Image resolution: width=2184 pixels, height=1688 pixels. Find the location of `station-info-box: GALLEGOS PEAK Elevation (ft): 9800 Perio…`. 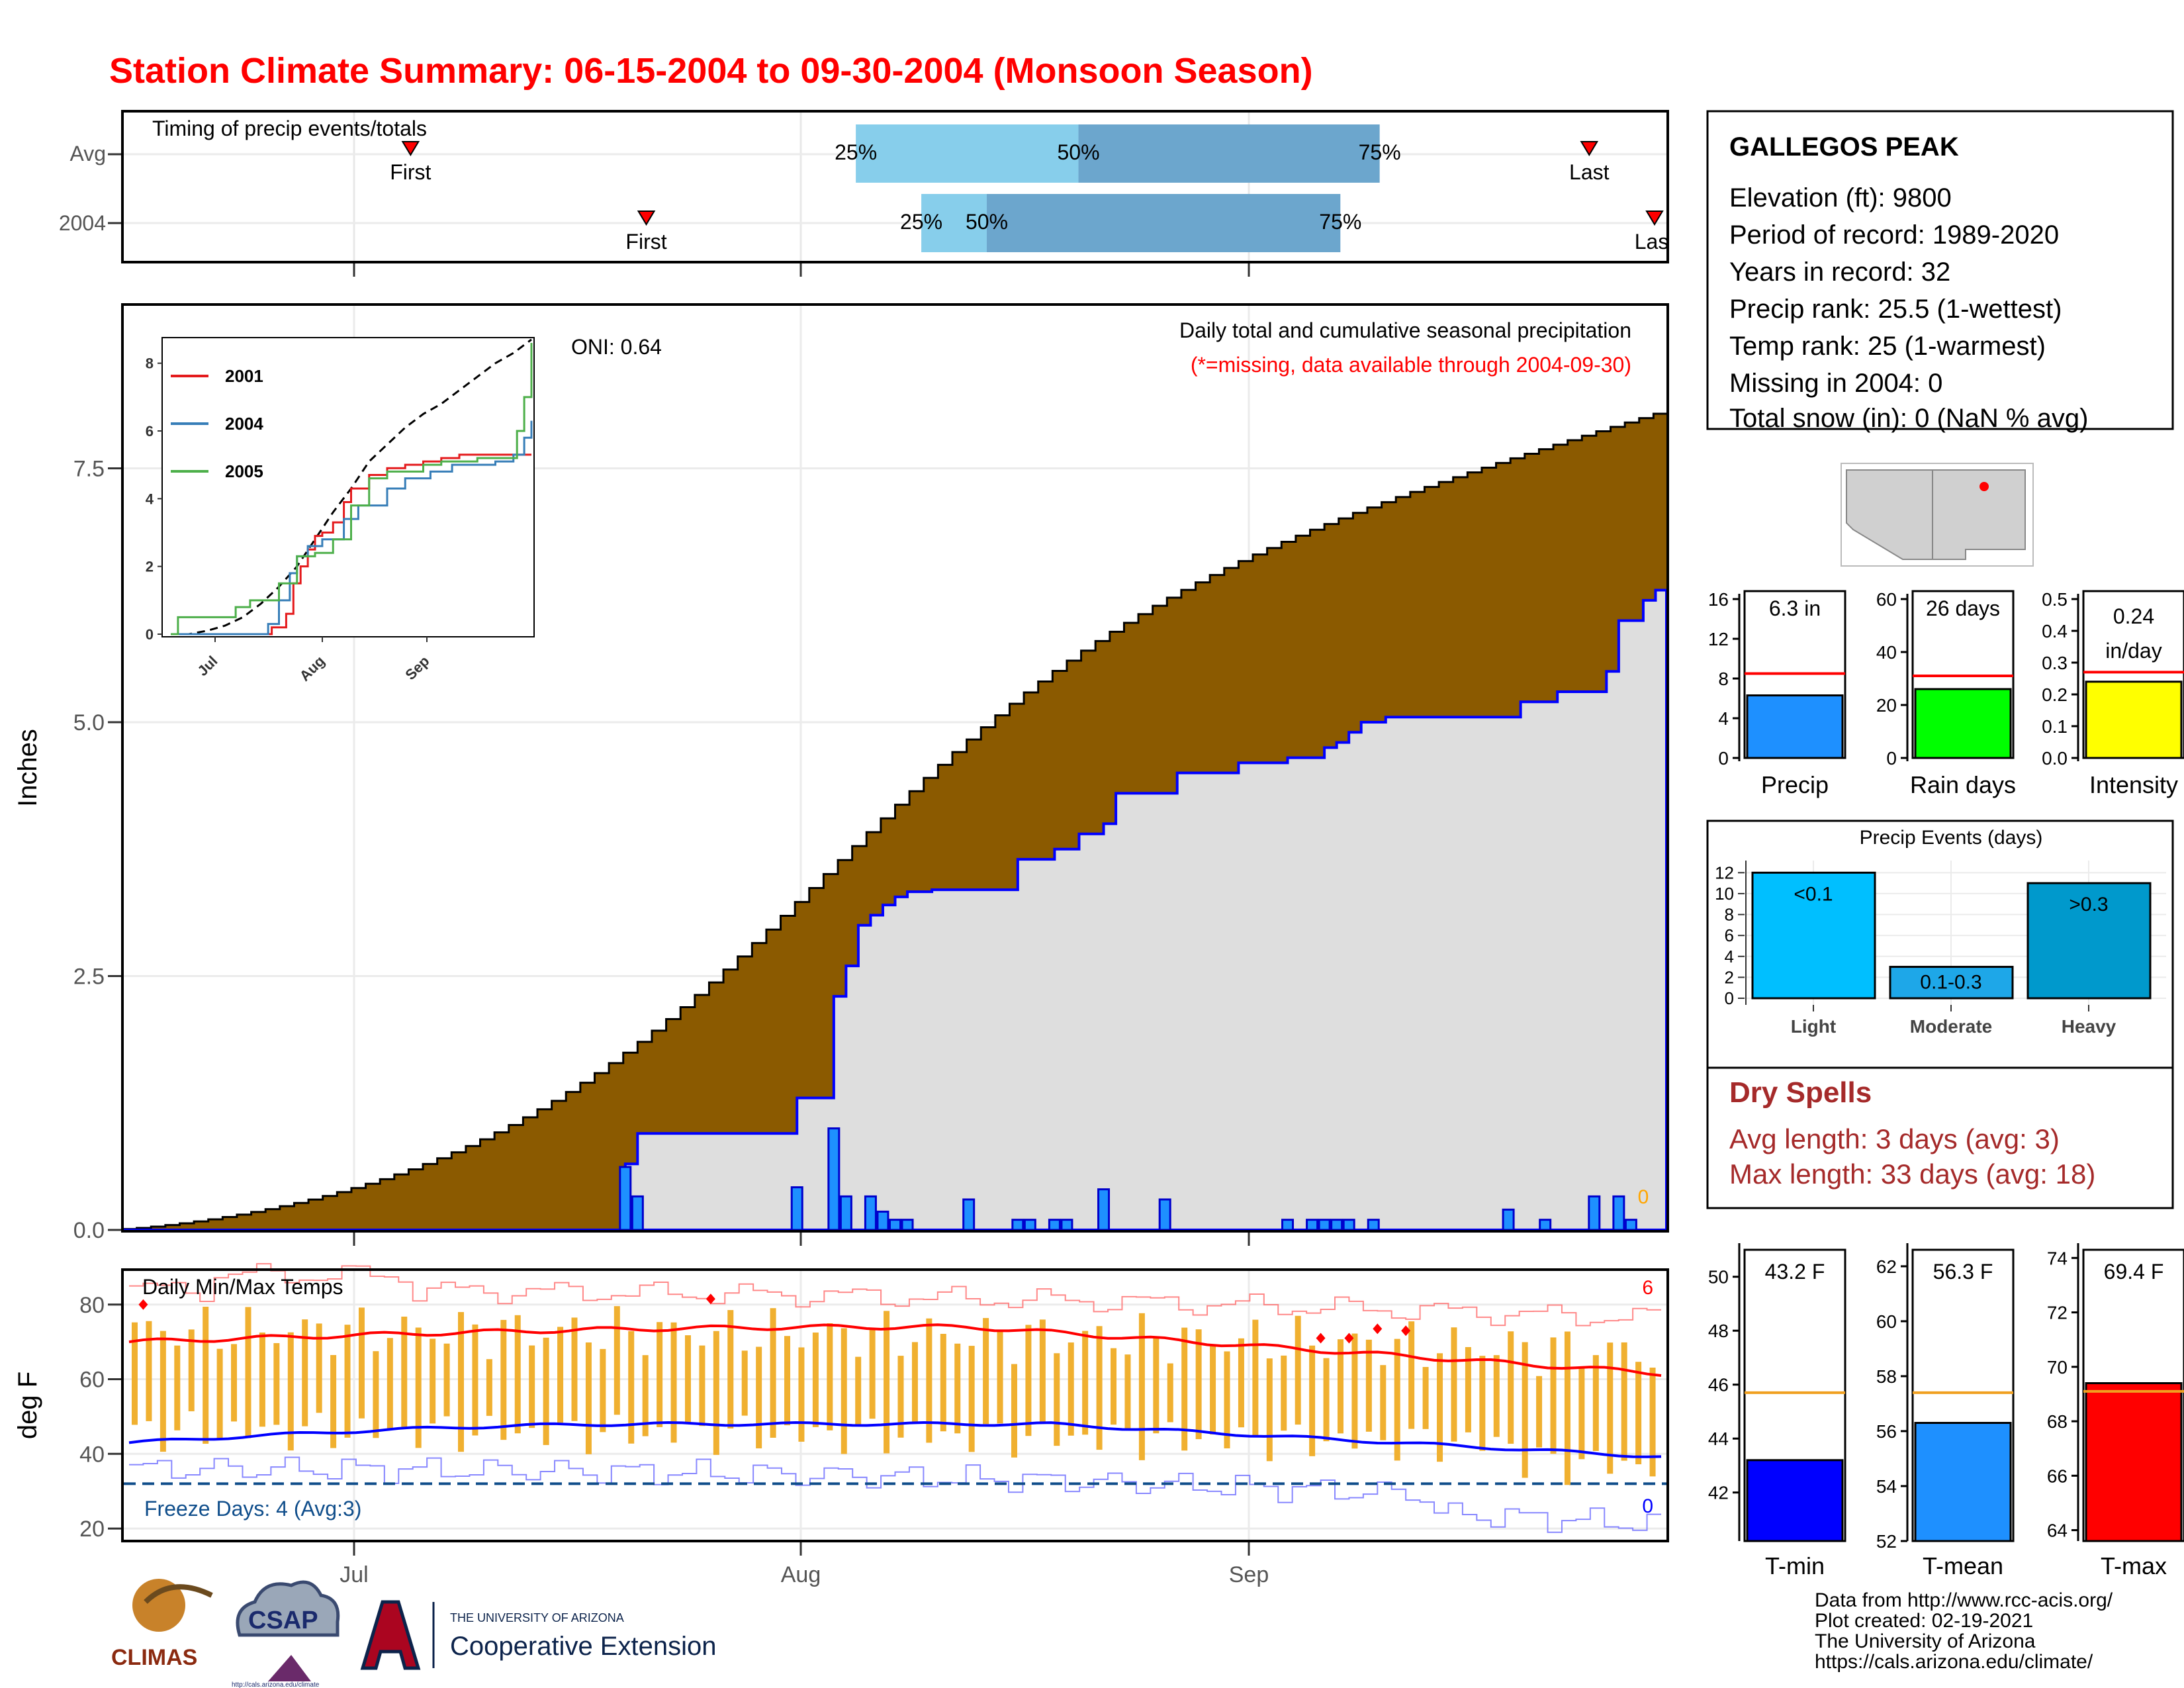

station-info-box: GALLEGOS PEAK Elevation (ft): 9800 Perio… is located at coordinates (1940, 271).